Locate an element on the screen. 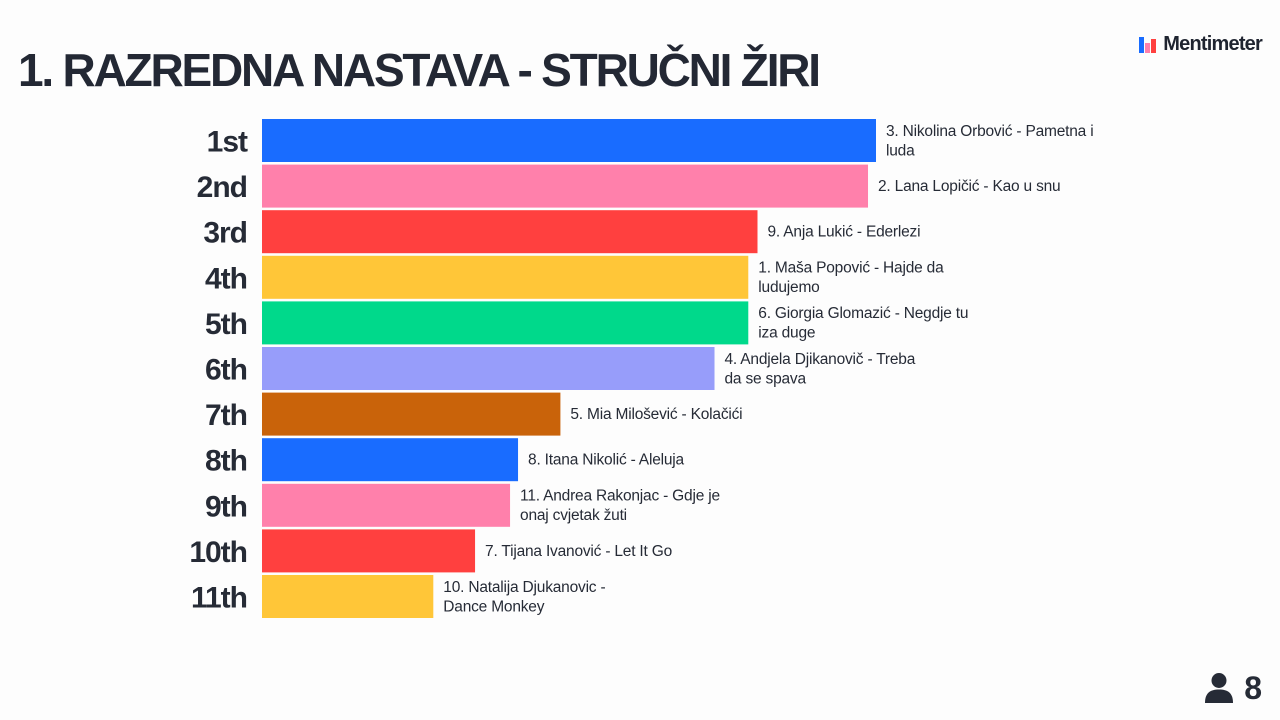  user-icon is located at coordinates (1219, 688).